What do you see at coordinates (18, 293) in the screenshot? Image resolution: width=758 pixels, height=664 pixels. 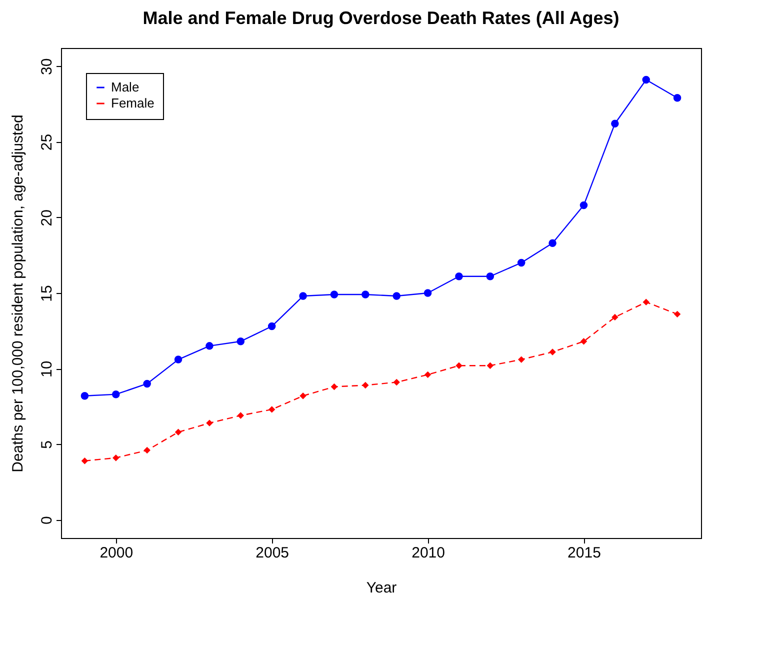 I see `y-axis-title: Deaths per 100,000 resident population, age-adjusted` at bounding box center [18, 293].